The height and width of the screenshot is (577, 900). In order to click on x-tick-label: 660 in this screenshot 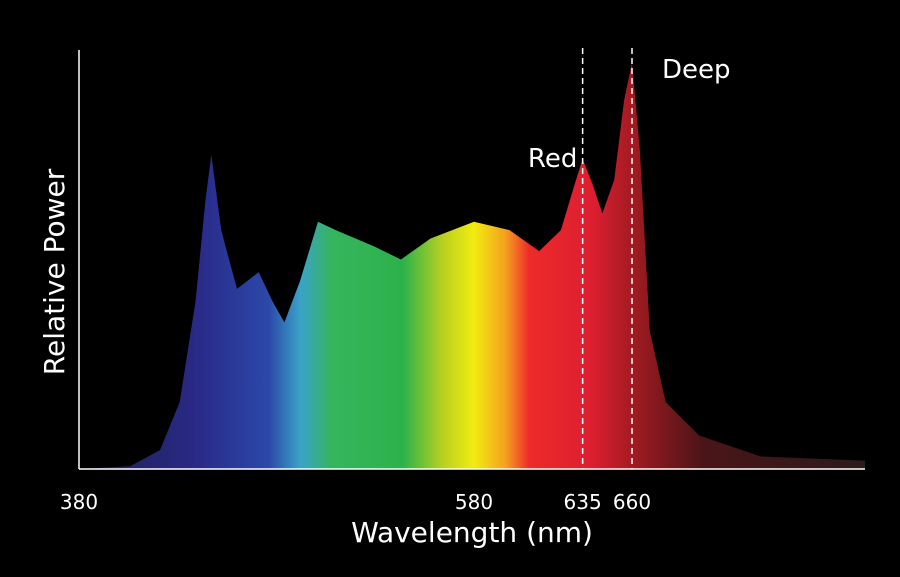, I will do `click(632, 502)`.